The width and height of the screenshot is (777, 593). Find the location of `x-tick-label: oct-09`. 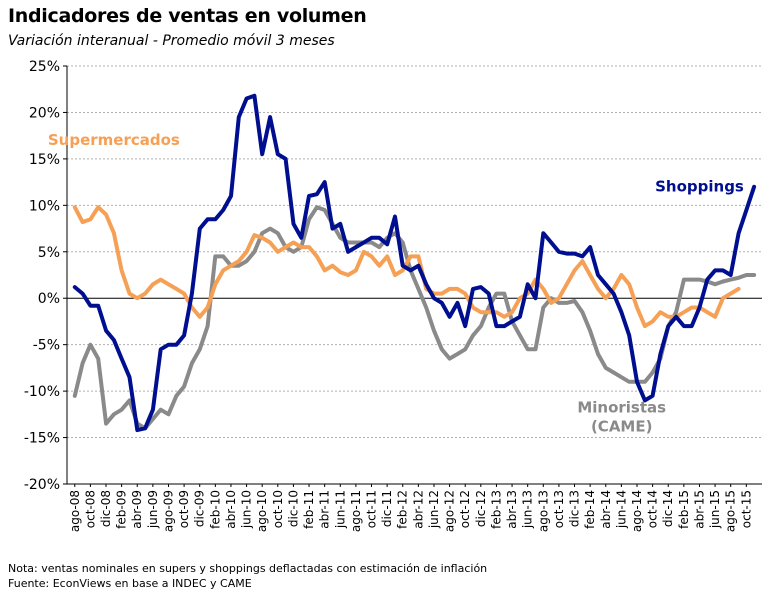

x-tick-label: oct-09 is located at coordinates (184, 509).